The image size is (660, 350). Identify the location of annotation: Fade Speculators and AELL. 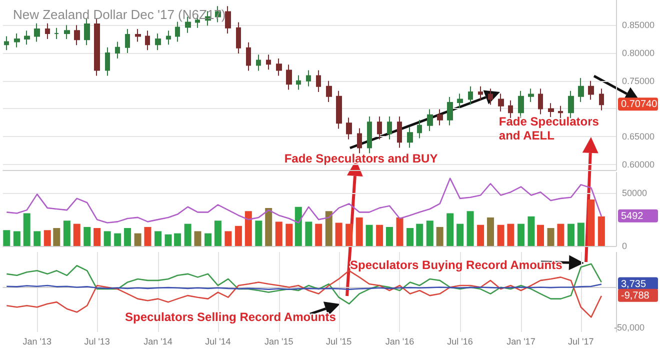
(549, 128).